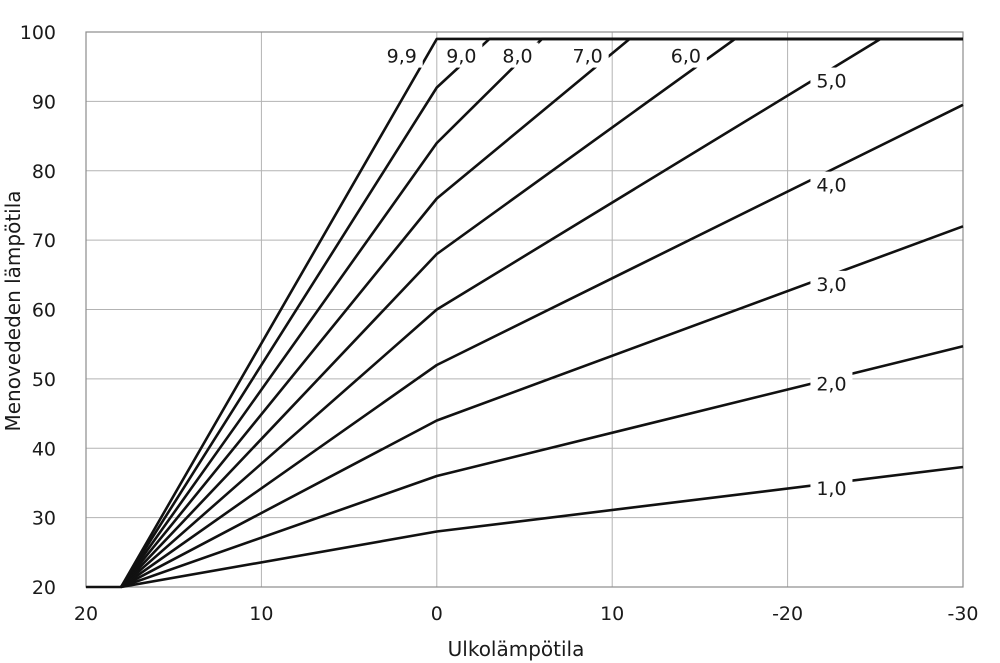 The height and width of the screenshot is (663, 1000). I want to click on y-tick-label: 60, so click(44, 311).